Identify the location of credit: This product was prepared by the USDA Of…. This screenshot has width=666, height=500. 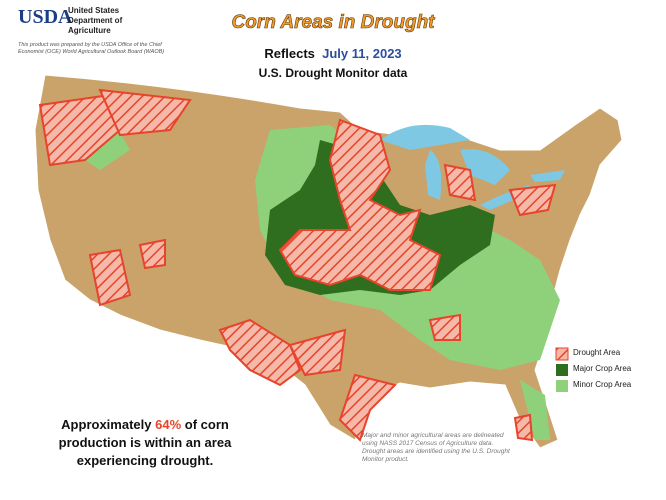
(91, 48).